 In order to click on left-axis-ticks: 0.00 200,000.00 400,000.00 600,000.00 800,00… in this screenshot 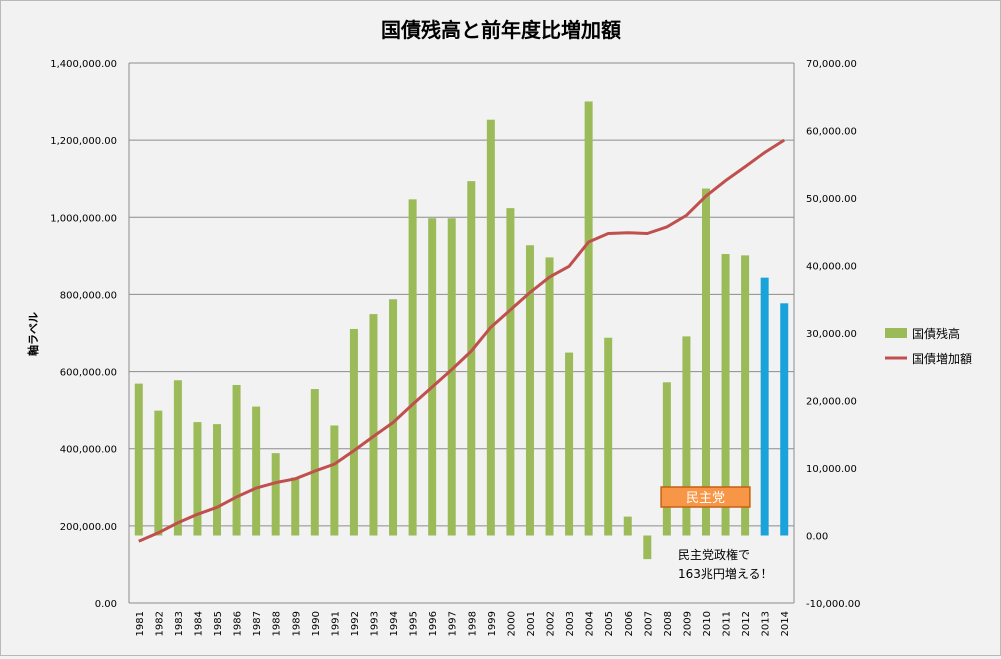, I will do `click(83, 334)`.